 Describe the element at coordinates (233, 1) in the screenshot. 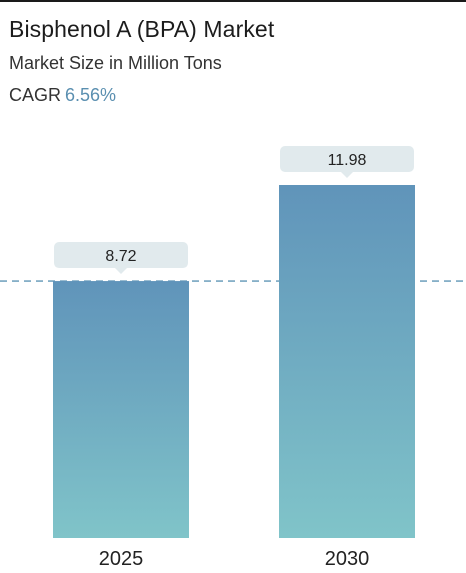

I see `top-rule` at that location.